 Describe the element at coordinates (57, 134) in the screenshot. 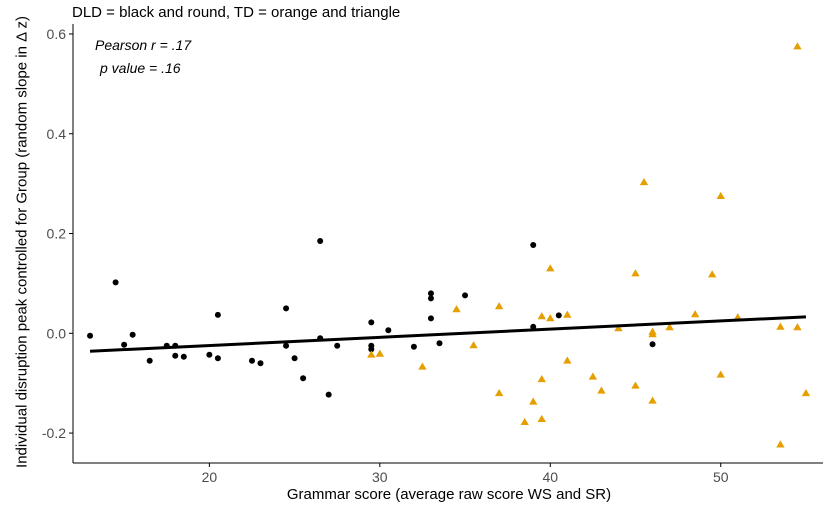

I see `y-tick-label: 0.4` at that location.